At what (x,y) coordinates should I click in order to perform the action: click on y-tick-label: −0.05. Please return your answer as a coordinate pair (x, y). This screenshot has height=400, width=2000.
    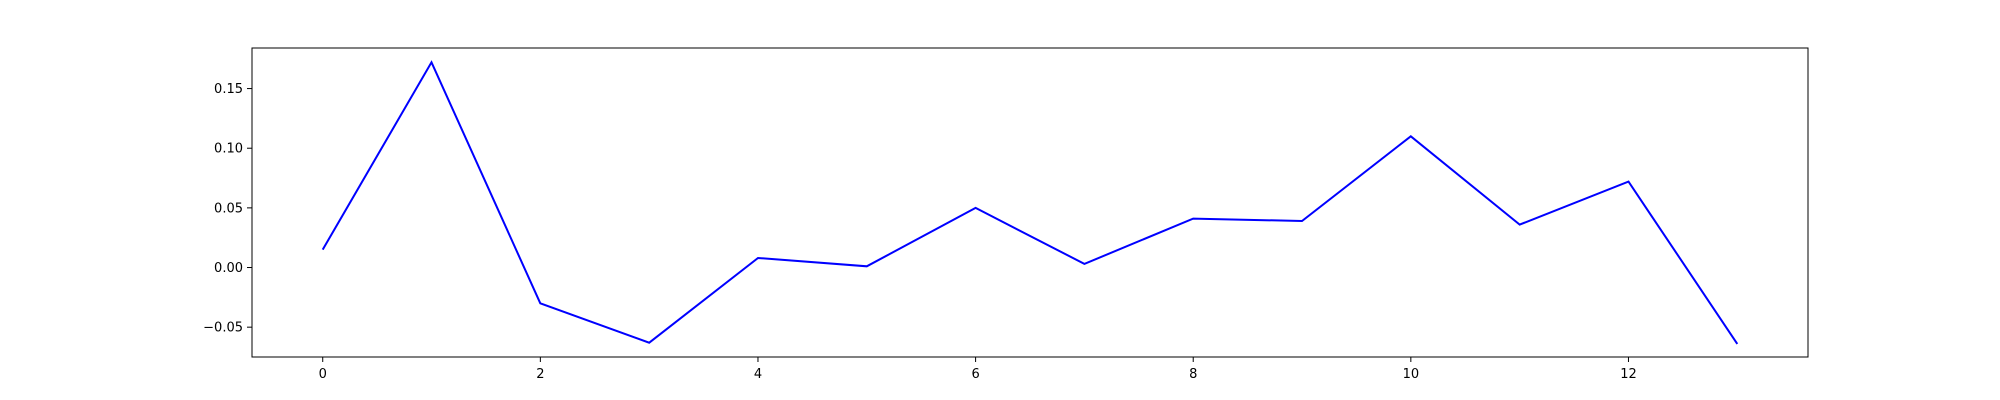
    Looking at the image, I should click on (223, 328).